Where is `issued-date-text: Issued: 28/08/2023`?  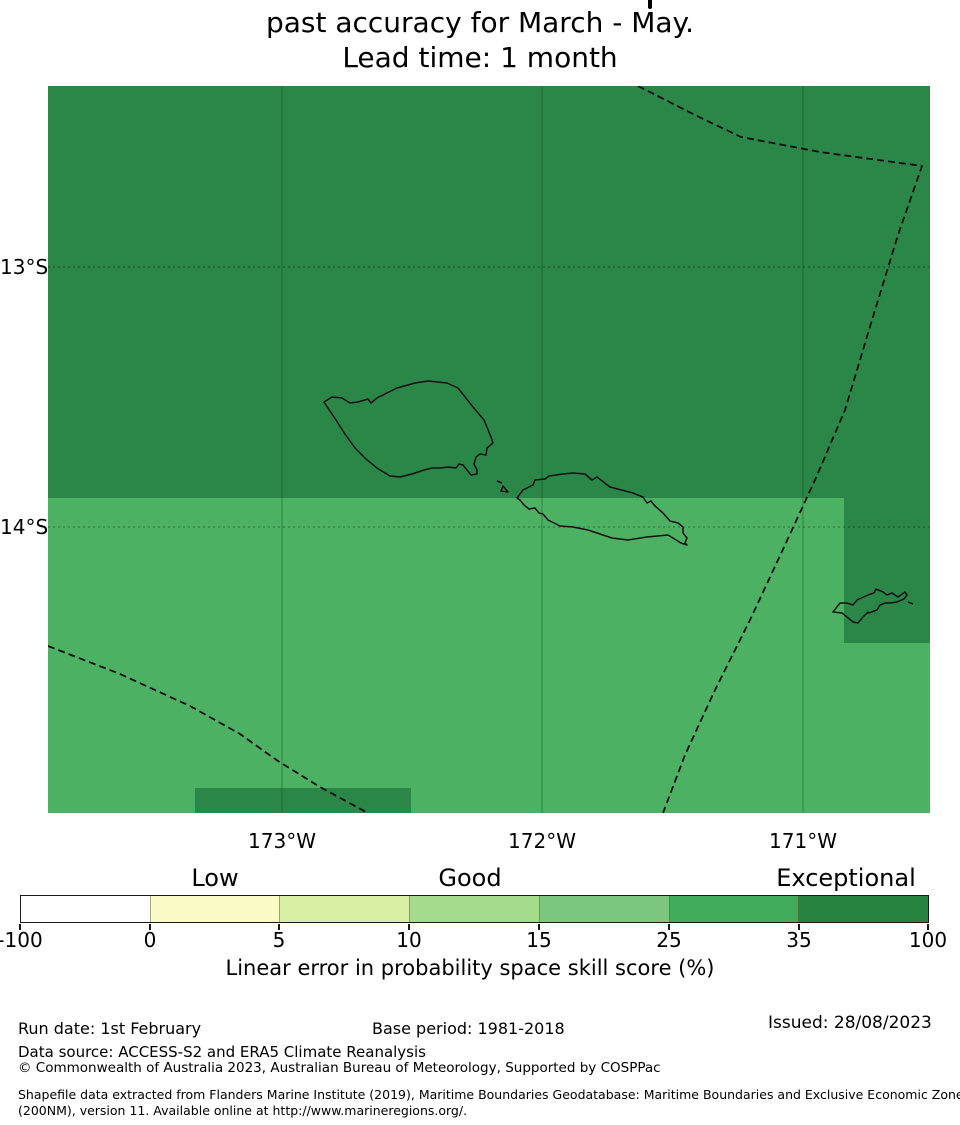 issued-date-text: Issued: 28/08/2023 is located at coordinates (850, 1023).